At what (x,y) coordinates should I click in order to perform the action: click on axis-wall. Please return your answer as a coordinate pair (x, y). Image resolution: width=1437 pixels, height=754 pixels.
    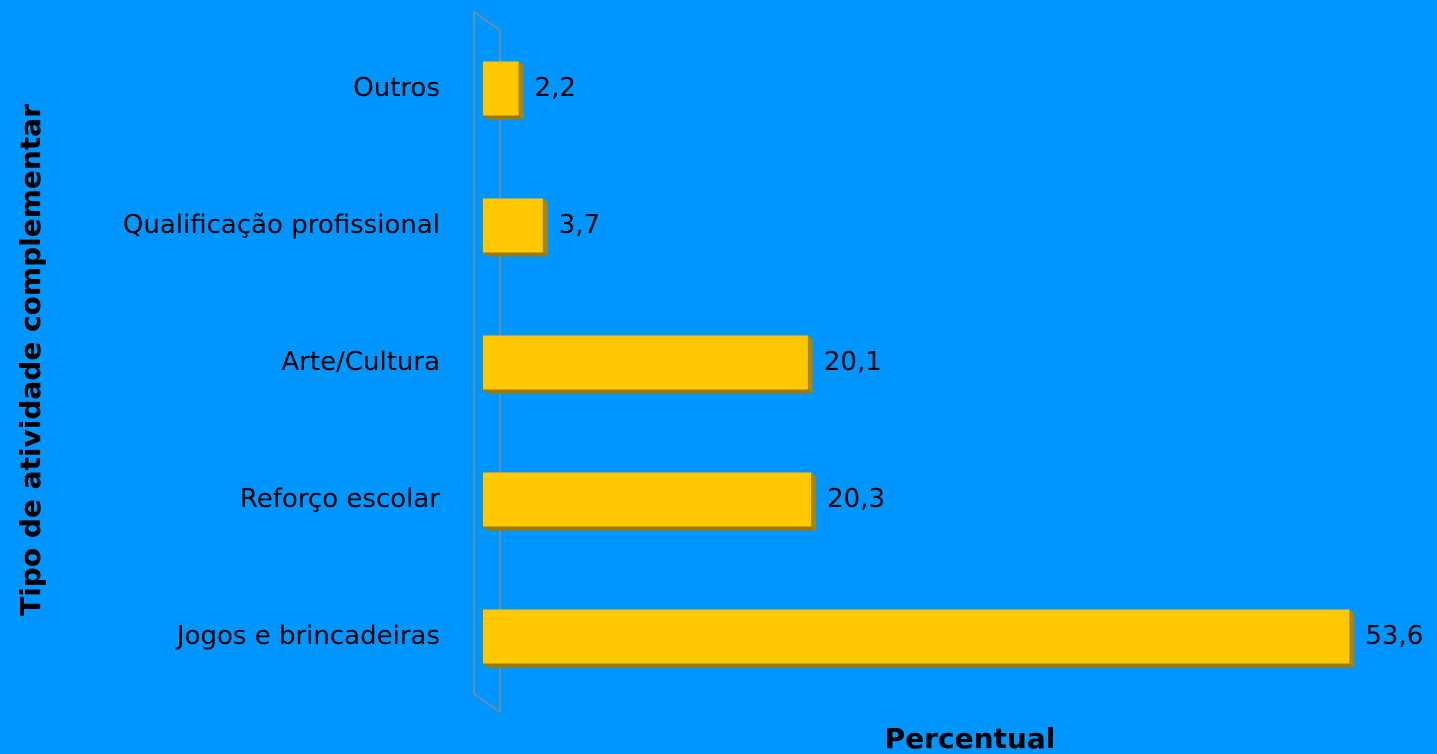
    Looking at the image, I should click on (487, 362).